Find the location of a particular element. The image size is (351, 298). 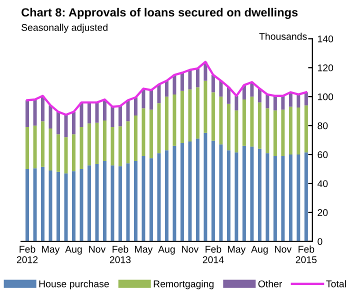

x-tick-label: Feb 2013 is located at coordinates (120, 255).